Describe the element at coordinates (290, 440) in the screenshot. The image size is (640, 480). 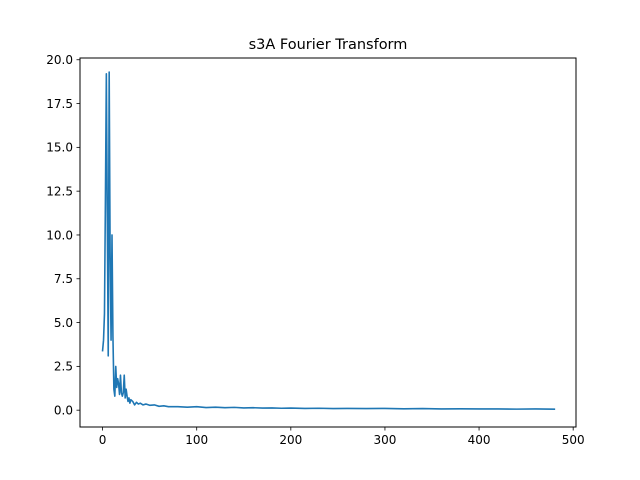
I see `x-tick-label: 200` at that location.